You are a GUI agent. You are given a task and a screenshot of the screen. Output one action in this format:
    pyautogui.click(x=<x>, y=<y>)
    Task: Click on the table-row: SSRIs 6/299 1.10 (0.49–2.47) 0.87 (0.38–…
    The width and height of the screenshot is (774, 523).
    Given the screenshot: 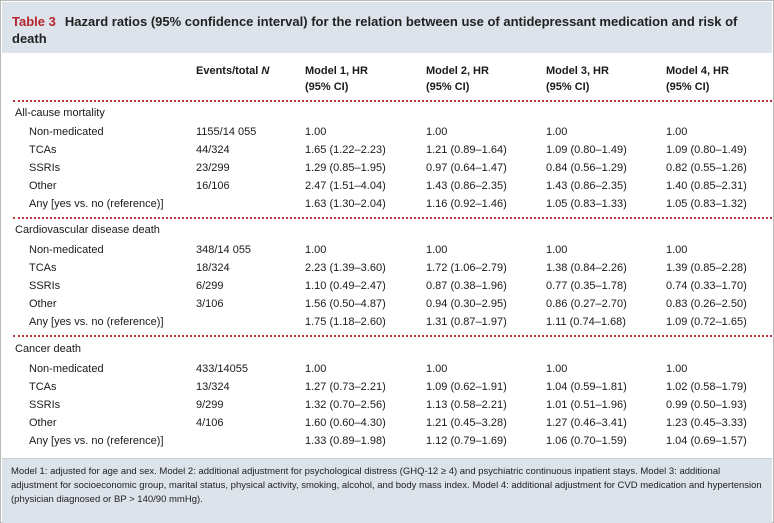 What is the action you would take?
    pyautogui.click(x=387, y=286)
    